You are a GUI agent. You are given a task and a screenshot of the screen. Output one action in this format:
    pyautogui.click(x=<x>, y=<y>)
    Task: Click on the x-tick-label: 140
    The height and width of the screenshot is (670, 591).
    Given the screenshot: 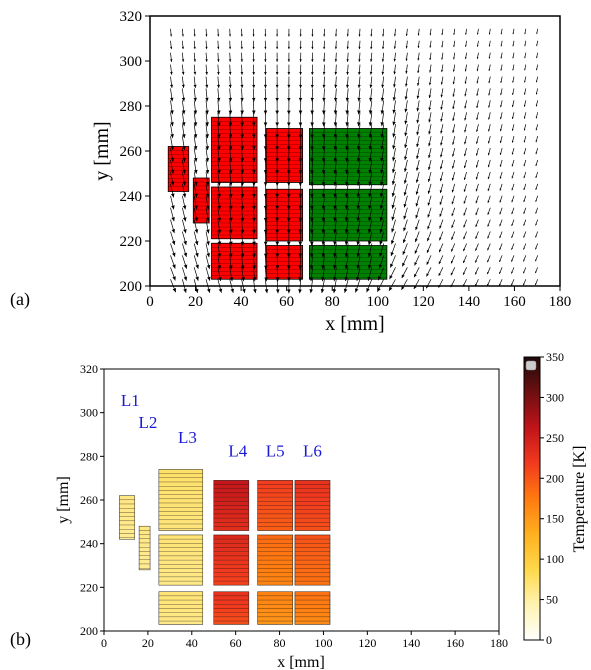 What is the action you would take?
    pyautogui.click(x=411, y=643)
    